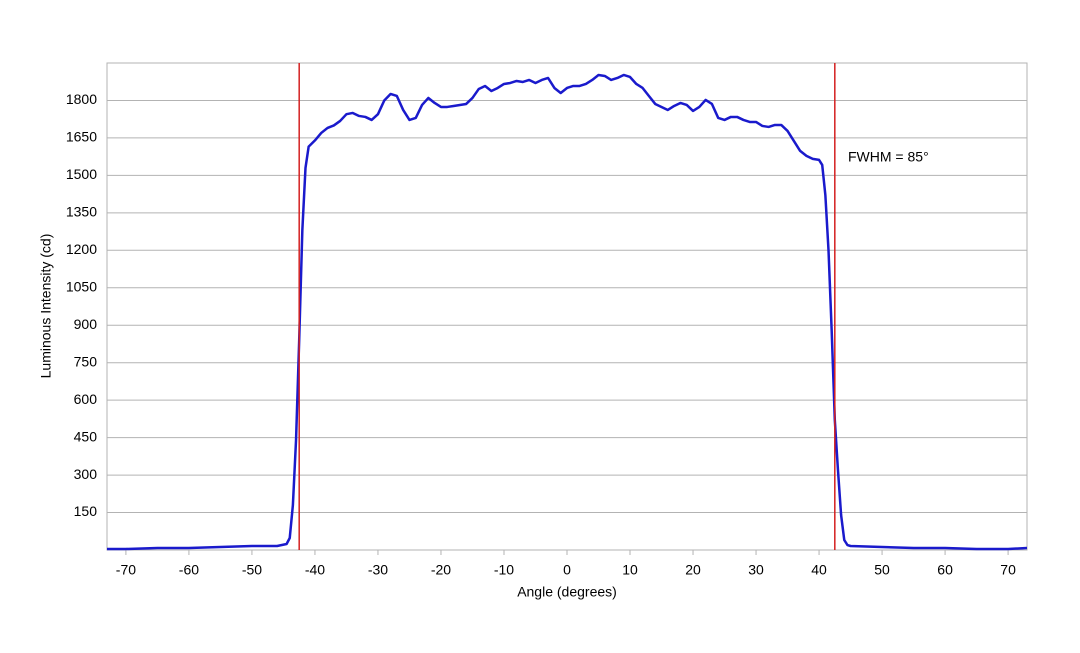 The height and width of the screenshot is (653, 1080). What do you see at coordinates (888, 157) in the screenshot?
I see `annotation: FWHM = 85°` at bounding box center [888, 157].